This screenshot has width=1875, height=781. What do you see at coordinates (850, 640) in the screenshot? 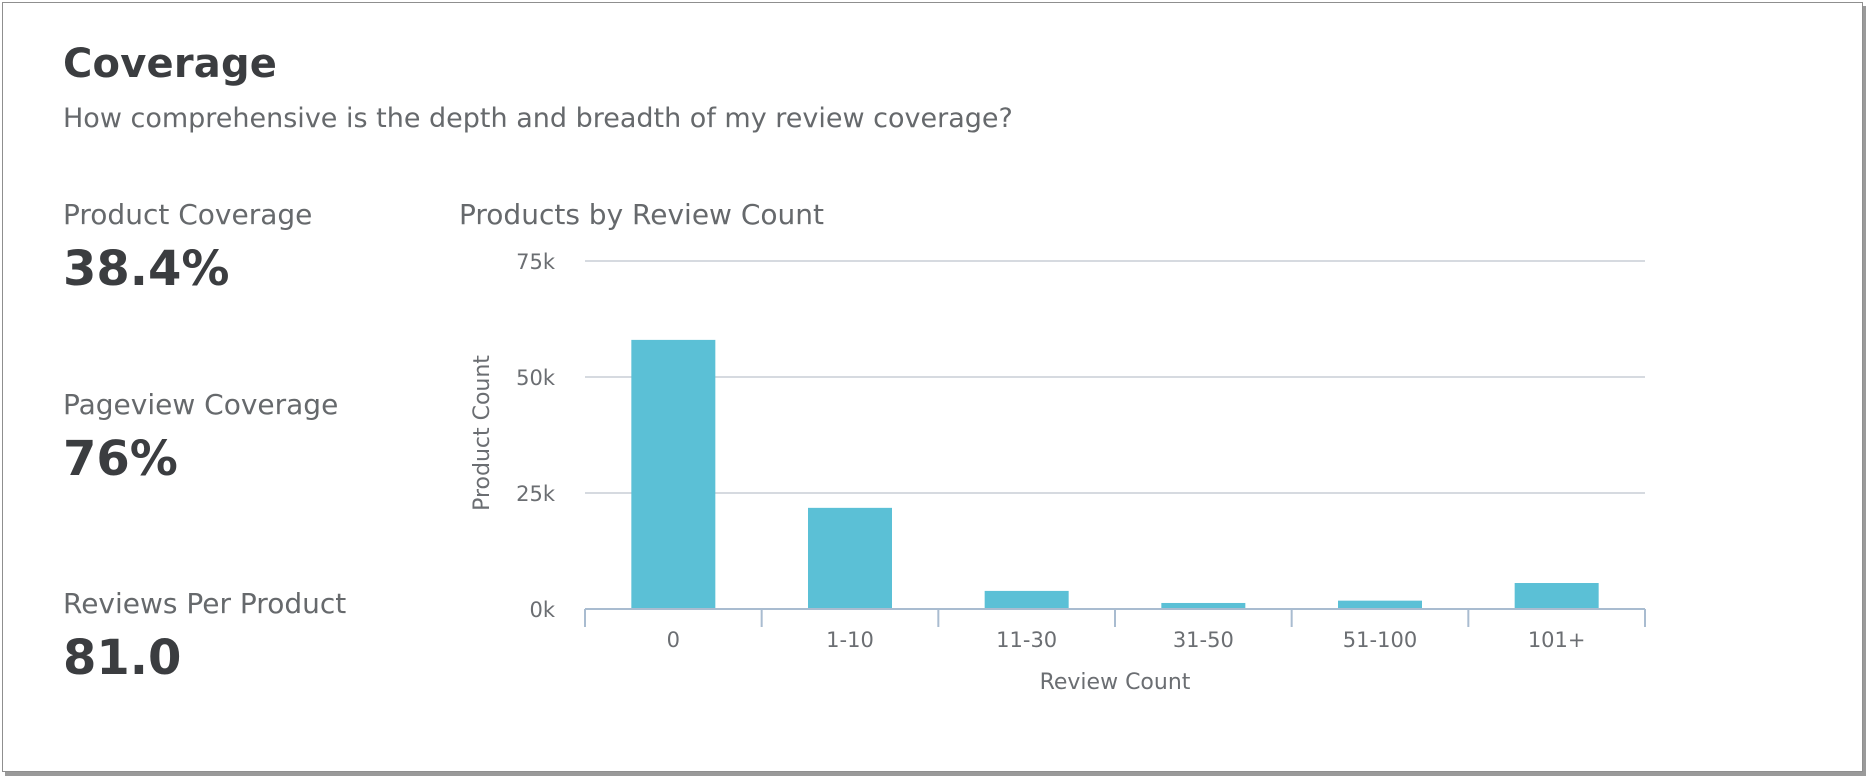
I see `x-tick-label: 1-10` at bounding box center [850, 640].